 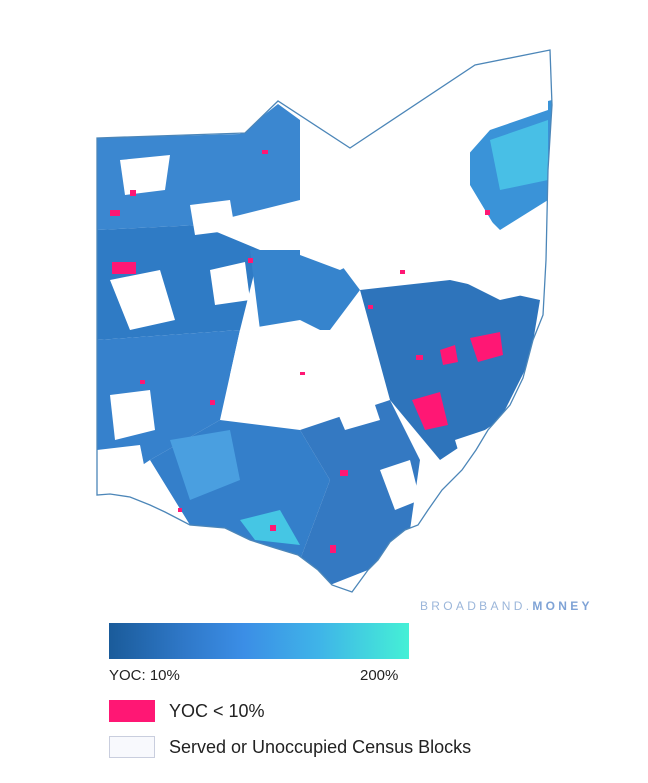 What do you see at coordinates (132, 747) in the screenshot?
I see `legend-swatch-white` at bounding box center [132, 747].